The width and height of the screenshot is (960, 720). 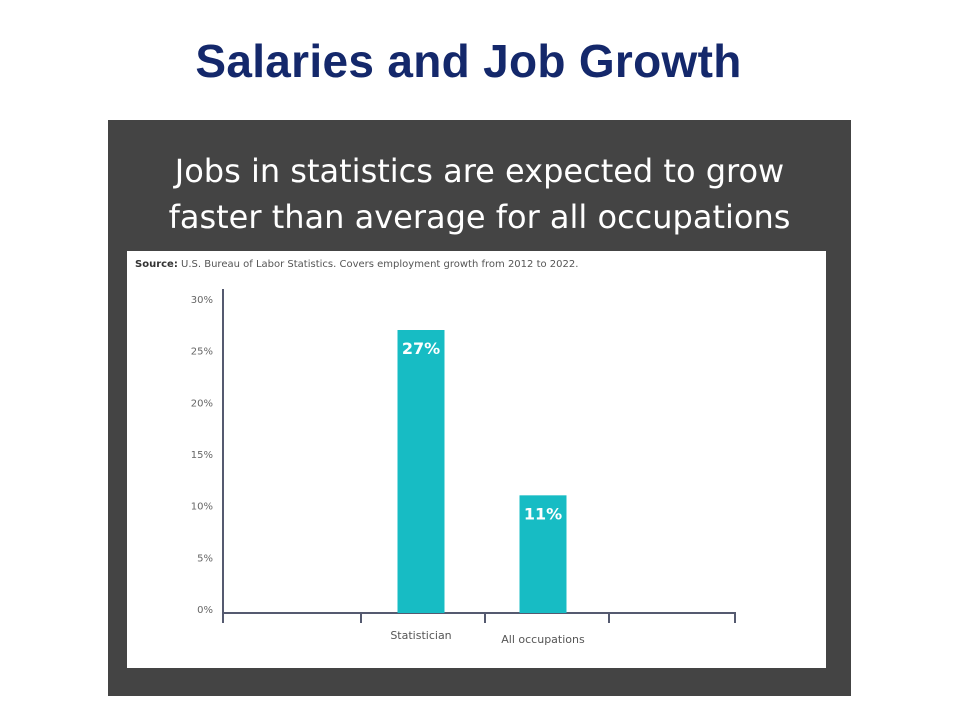 What do you see at coordinates (421, 348) in the screenshot?
I see `bar-value-label: 27%` at bounding box center [421, 348].